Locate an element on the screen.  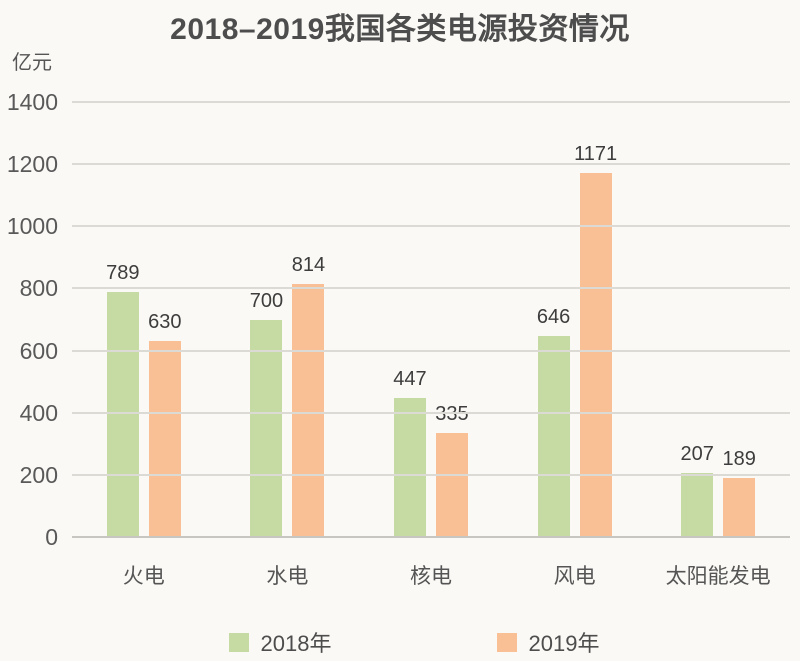
bar-column: 207 is located at coordinates (697, 319).